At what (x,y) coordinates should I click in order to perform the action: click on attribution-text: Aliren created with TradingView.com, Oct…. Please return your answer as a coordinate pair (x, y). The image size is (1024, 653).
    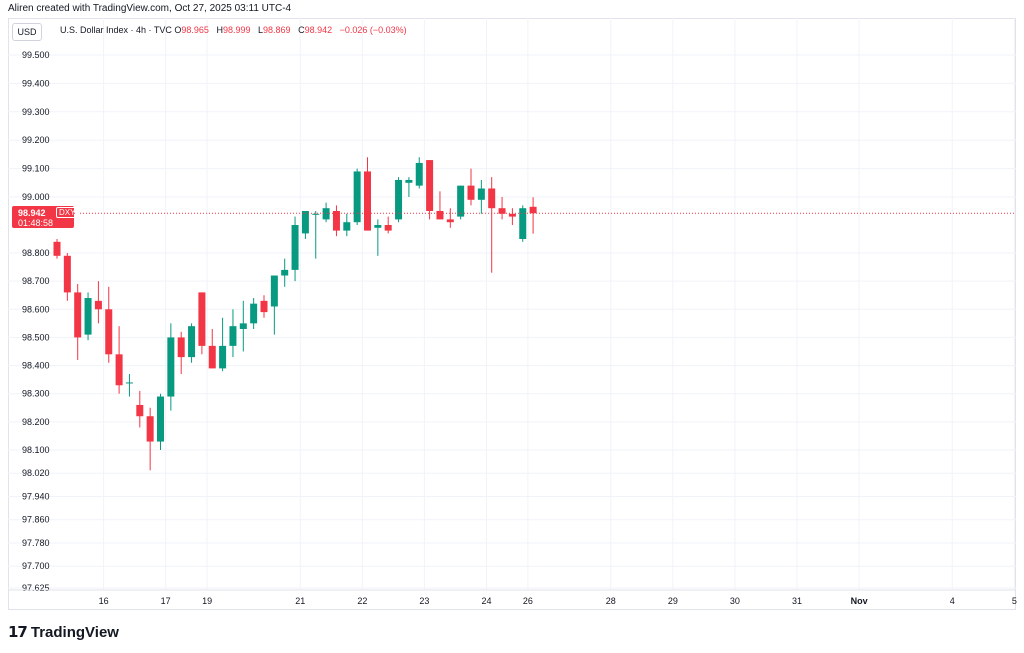
    Looking at the image, I should click on (150, 8).